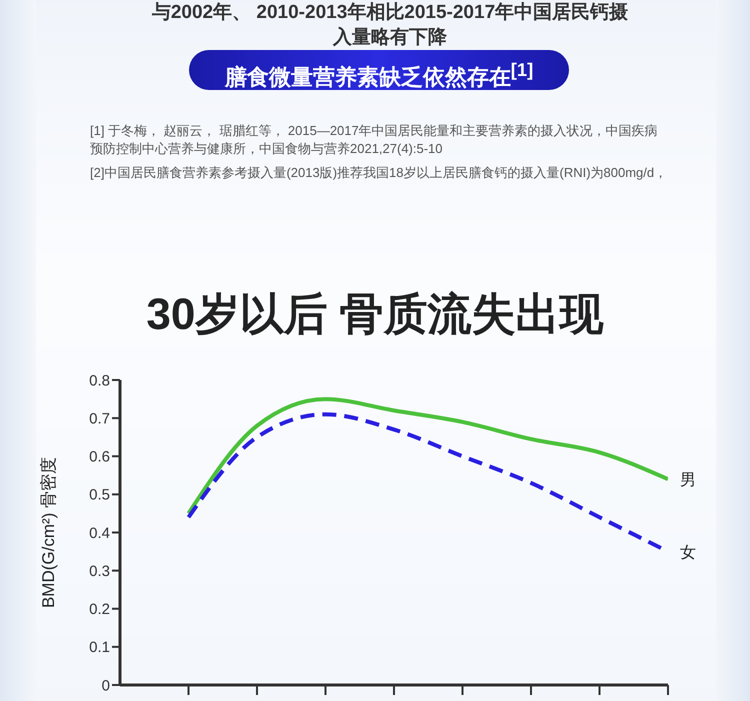 The width and height of the screenshot is (750, 701). Describe the element at coordinates (99, 533) in the screenshot. I see `y-tick-label: 0.4` at that location.